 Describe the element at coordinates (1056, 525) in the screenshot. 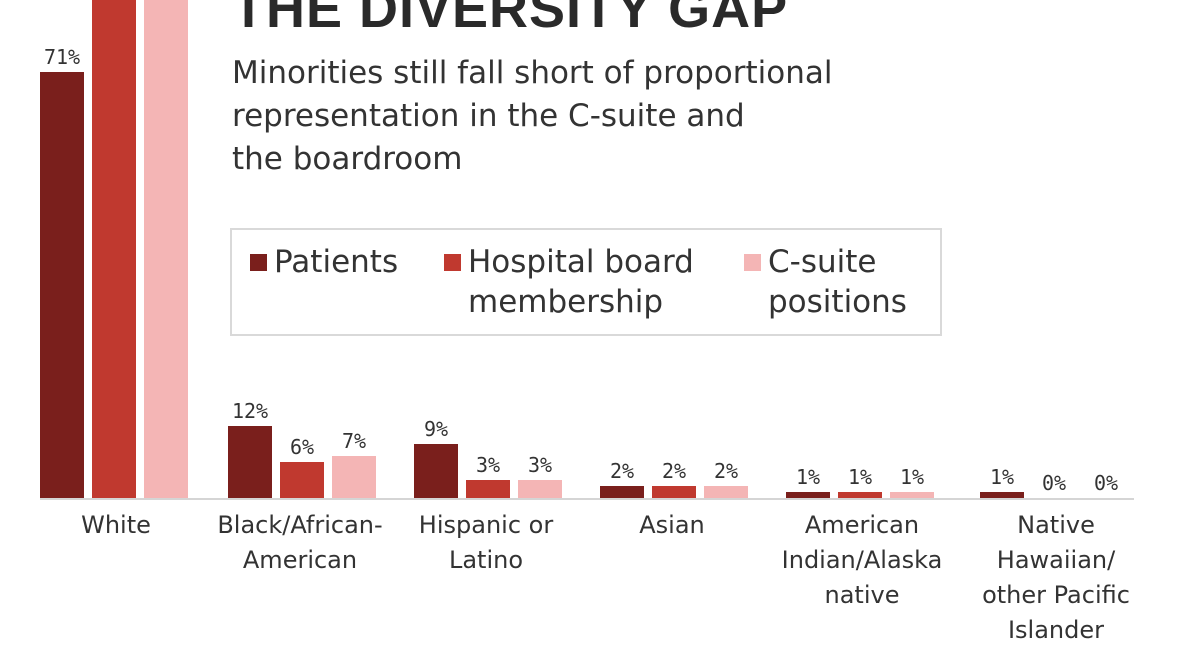

I see `category-label-line: Native` at that location.